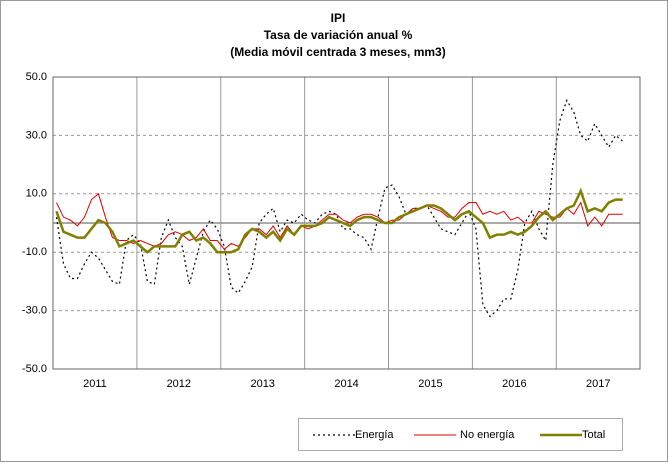  Describe the element at coordinates (36, 135) in the screenshot. I see `y-tick-label: 30.0` at that location.